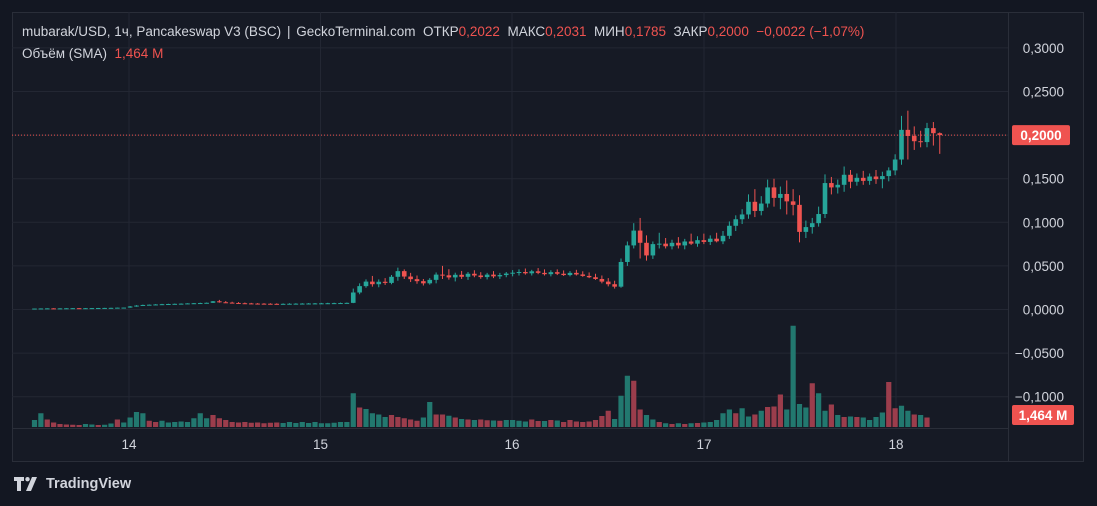 This screenshot has width=1097, height=506. Describe the element at coordinates (441, 31) in the screenshot. I see `legend-open-label: ОТКР` at that location.